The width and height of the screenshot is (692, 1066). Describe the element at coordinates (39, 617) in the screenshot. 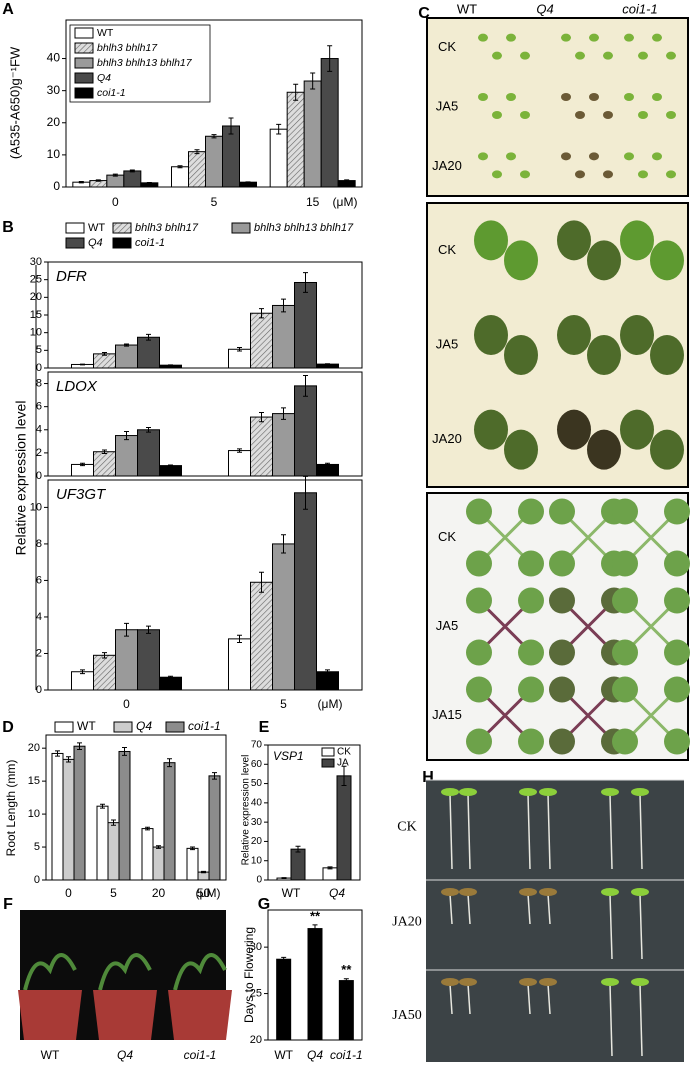

I see `y-tick-label: 4` at that location.